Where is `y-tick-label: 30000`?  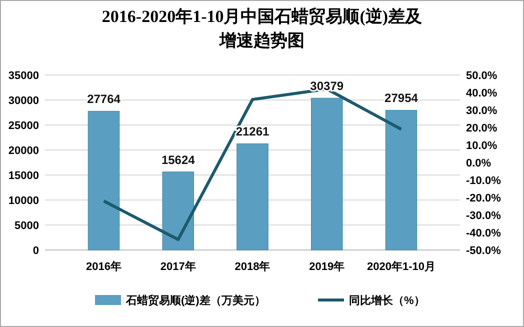
y-tick-label: 30000 is located at coordinates (23, 101).